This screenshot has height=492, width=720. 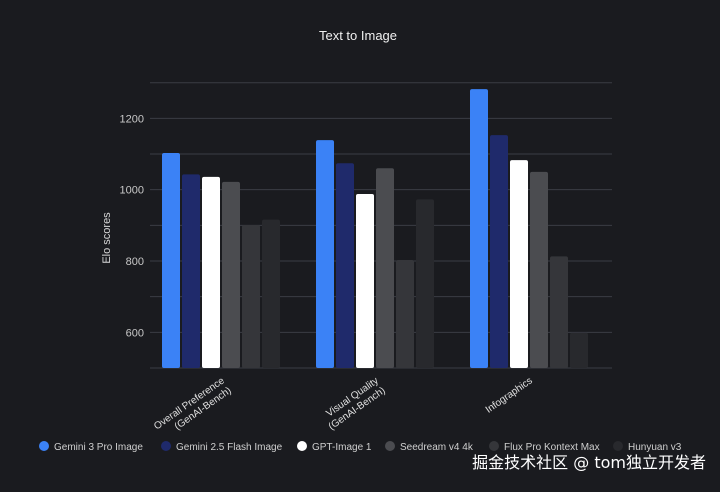 What do you see at coordinates (437, 447) in the screenshot?
I see `legend-label: Seedream v4 4k` at bounding box center [437, 447].